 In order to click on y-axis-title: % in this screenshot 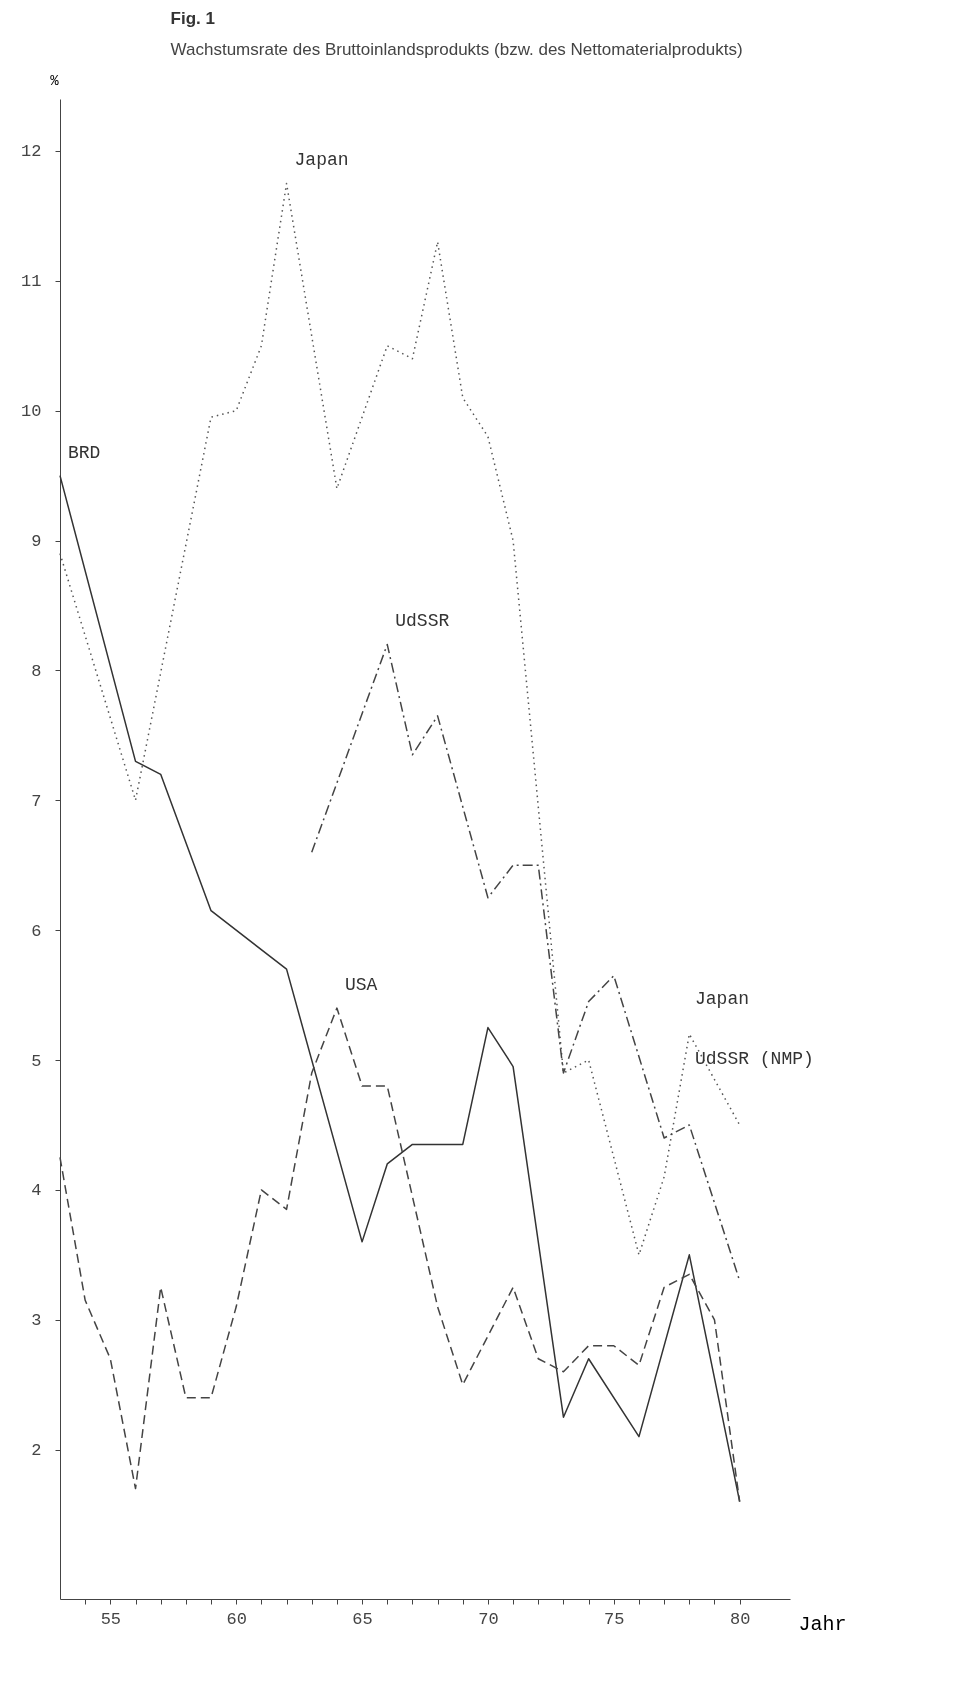, I will do `click(55, 80)`.